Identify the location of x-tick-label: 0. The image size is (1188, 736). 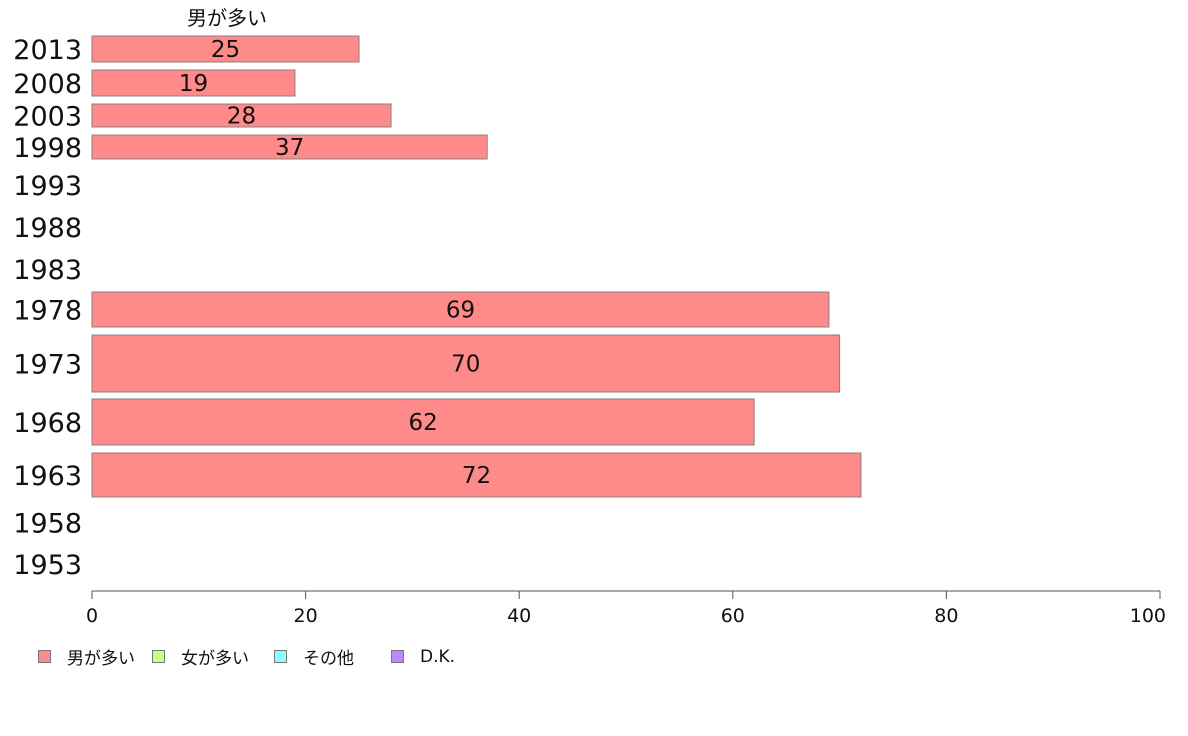
(92, 616).